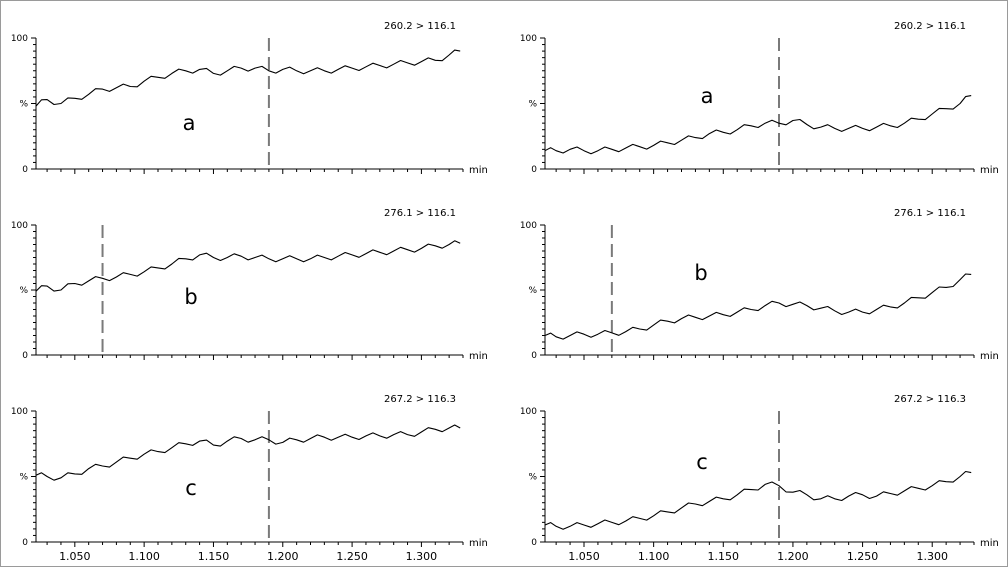 This screenshot has height=571, width=1008. Describe the element at coordinates (534, 170) in the screenshot. I see `panel-right-top-y-tick-label: 0` at that location.